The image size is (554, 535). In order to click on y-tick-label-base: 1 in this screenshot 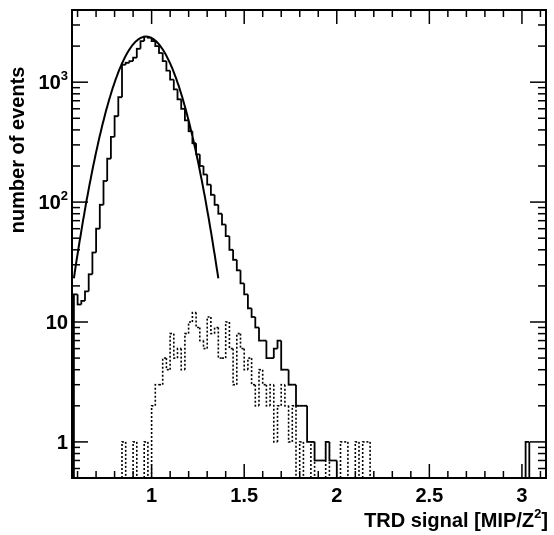, I will do `click(62, 443)`.